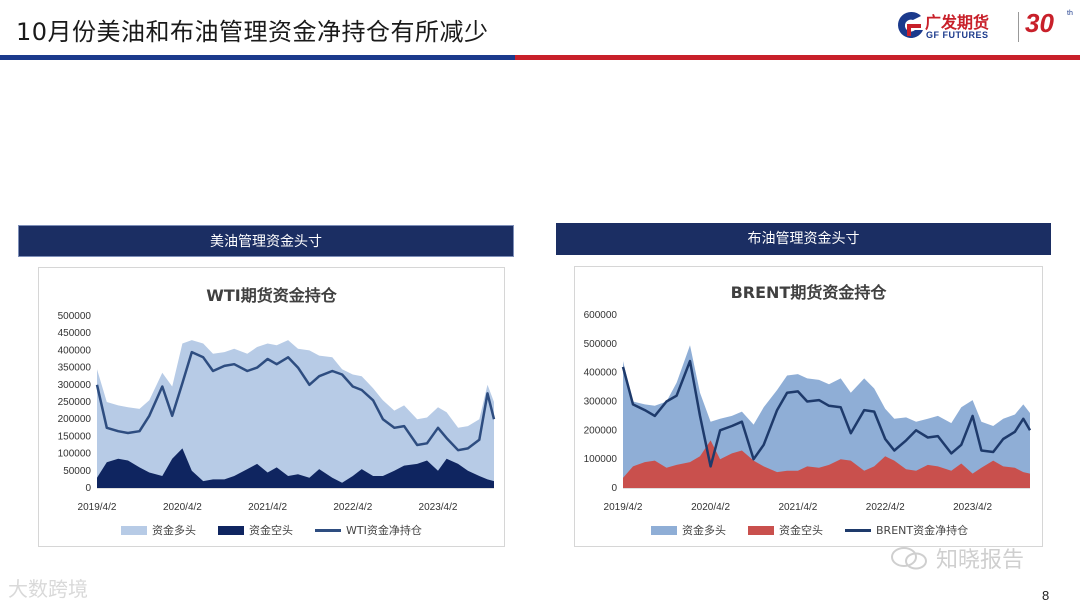 This screenshot has height=608, width=1080. What do you see at coordinates (803, 239) in the screenshot?
I see `panel-header-brent: 布油管理资金头寸` at bounding box center [803, 239].